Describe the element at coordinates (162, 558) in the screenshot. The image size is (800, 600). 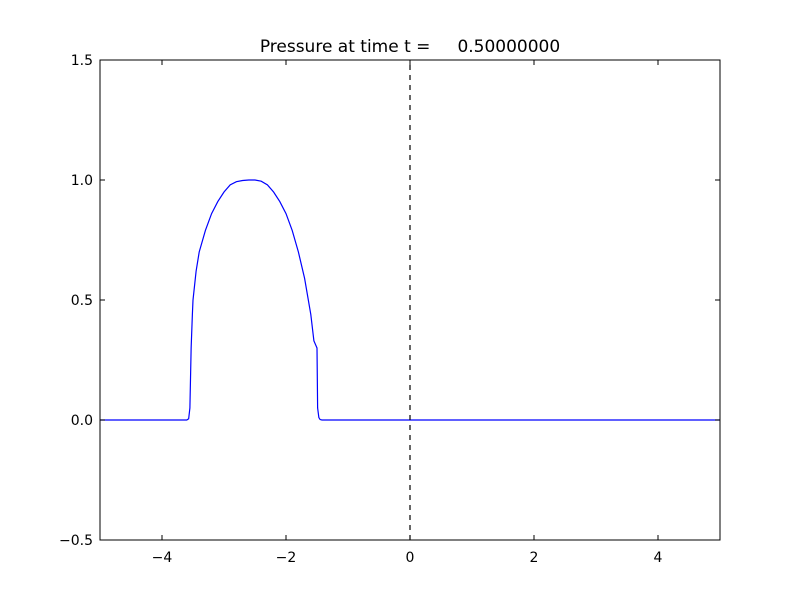
I see `x-tick-label: −4` at that location.